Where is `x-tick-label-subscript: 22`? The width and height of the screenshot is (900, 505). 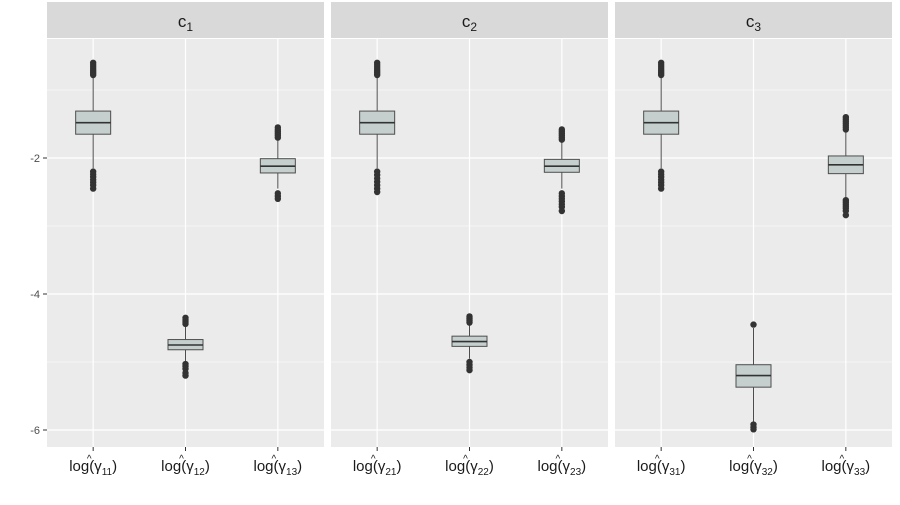 x-tick-label-subscript: 22 is located at coordinates (484, 472).